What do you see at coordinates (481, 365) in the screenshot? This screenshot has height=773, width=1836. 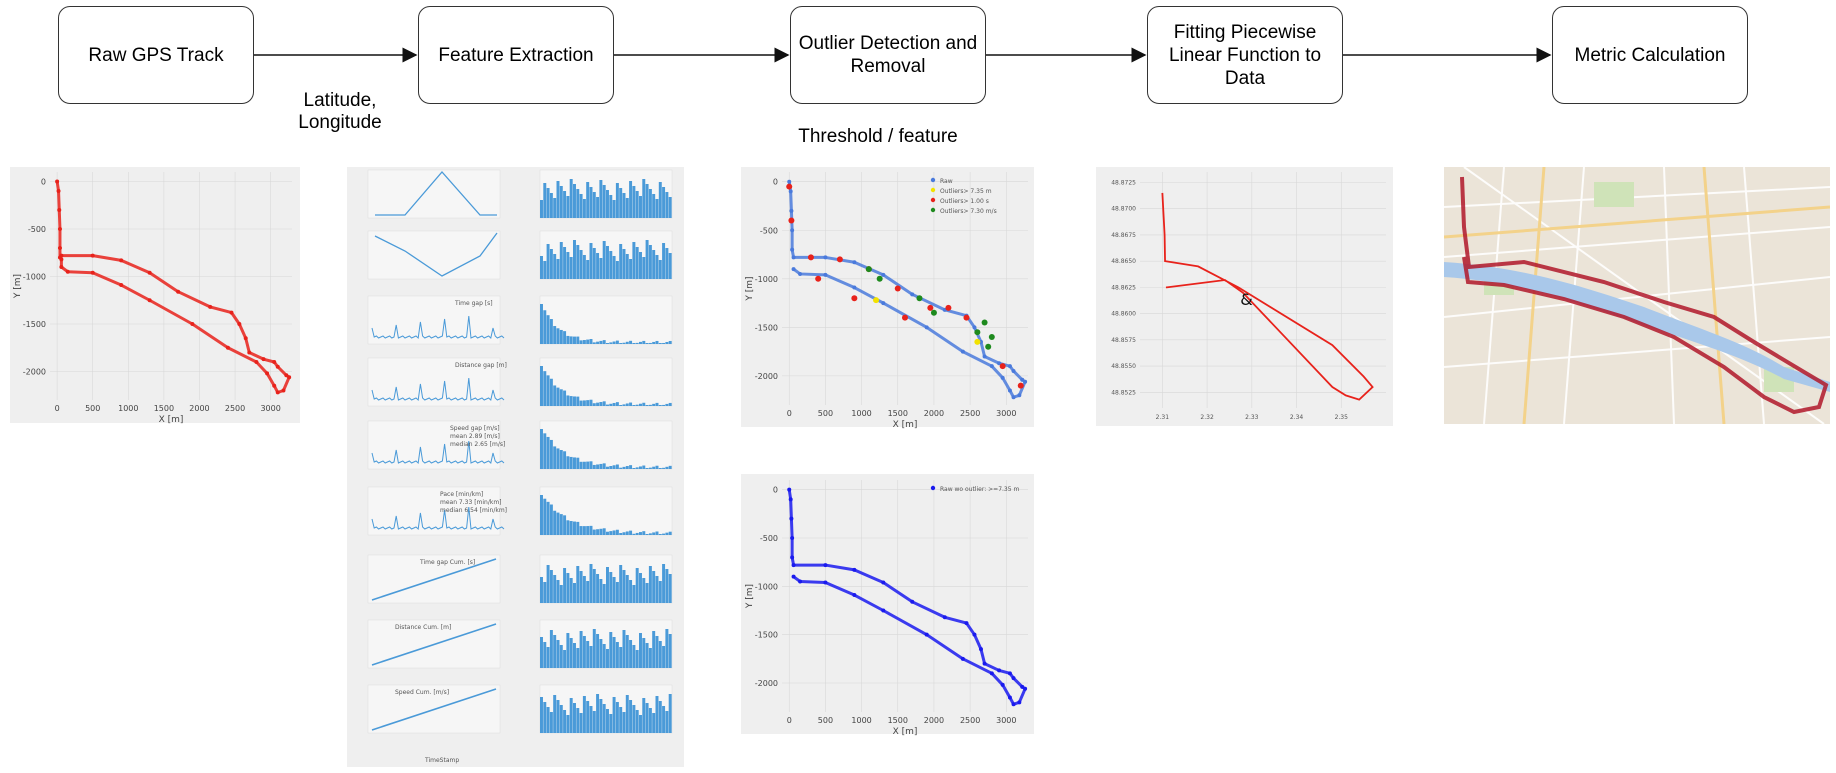 I see `feature-label-1: Distance gap [m]` at bounding box center [481, 365].